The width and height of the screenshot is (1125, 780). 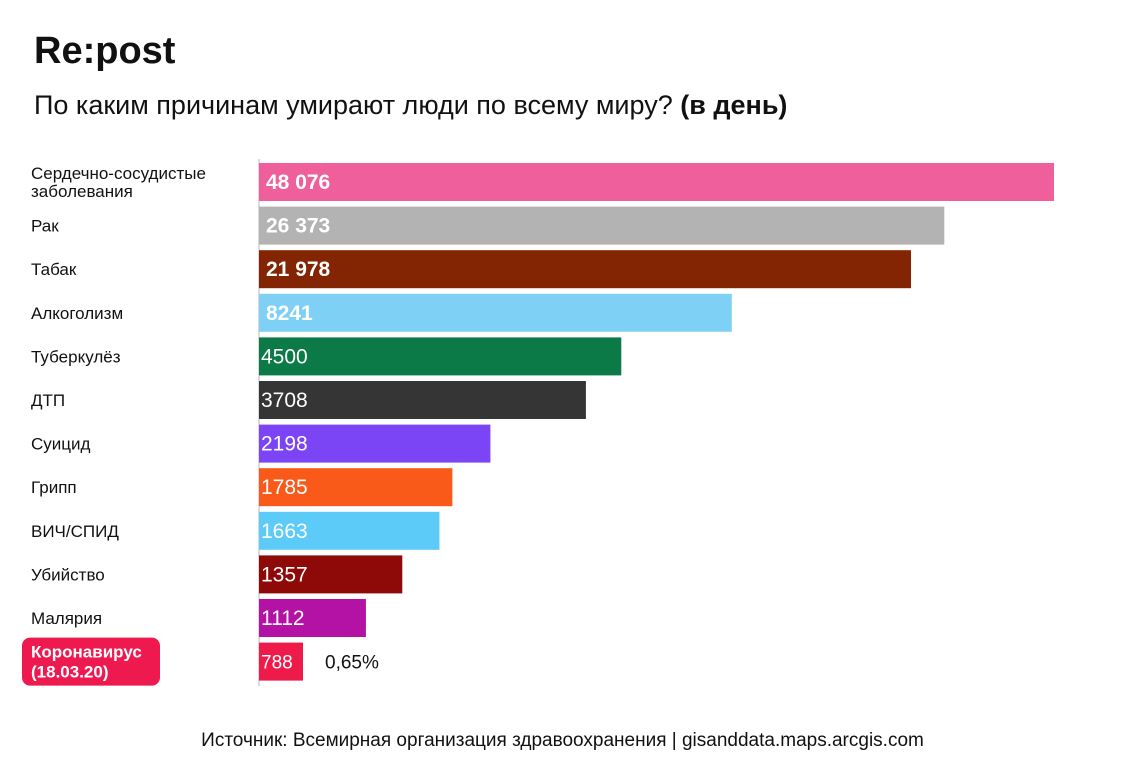 I want to click on bar-value-label: 3708, so click(x=284, y=400).